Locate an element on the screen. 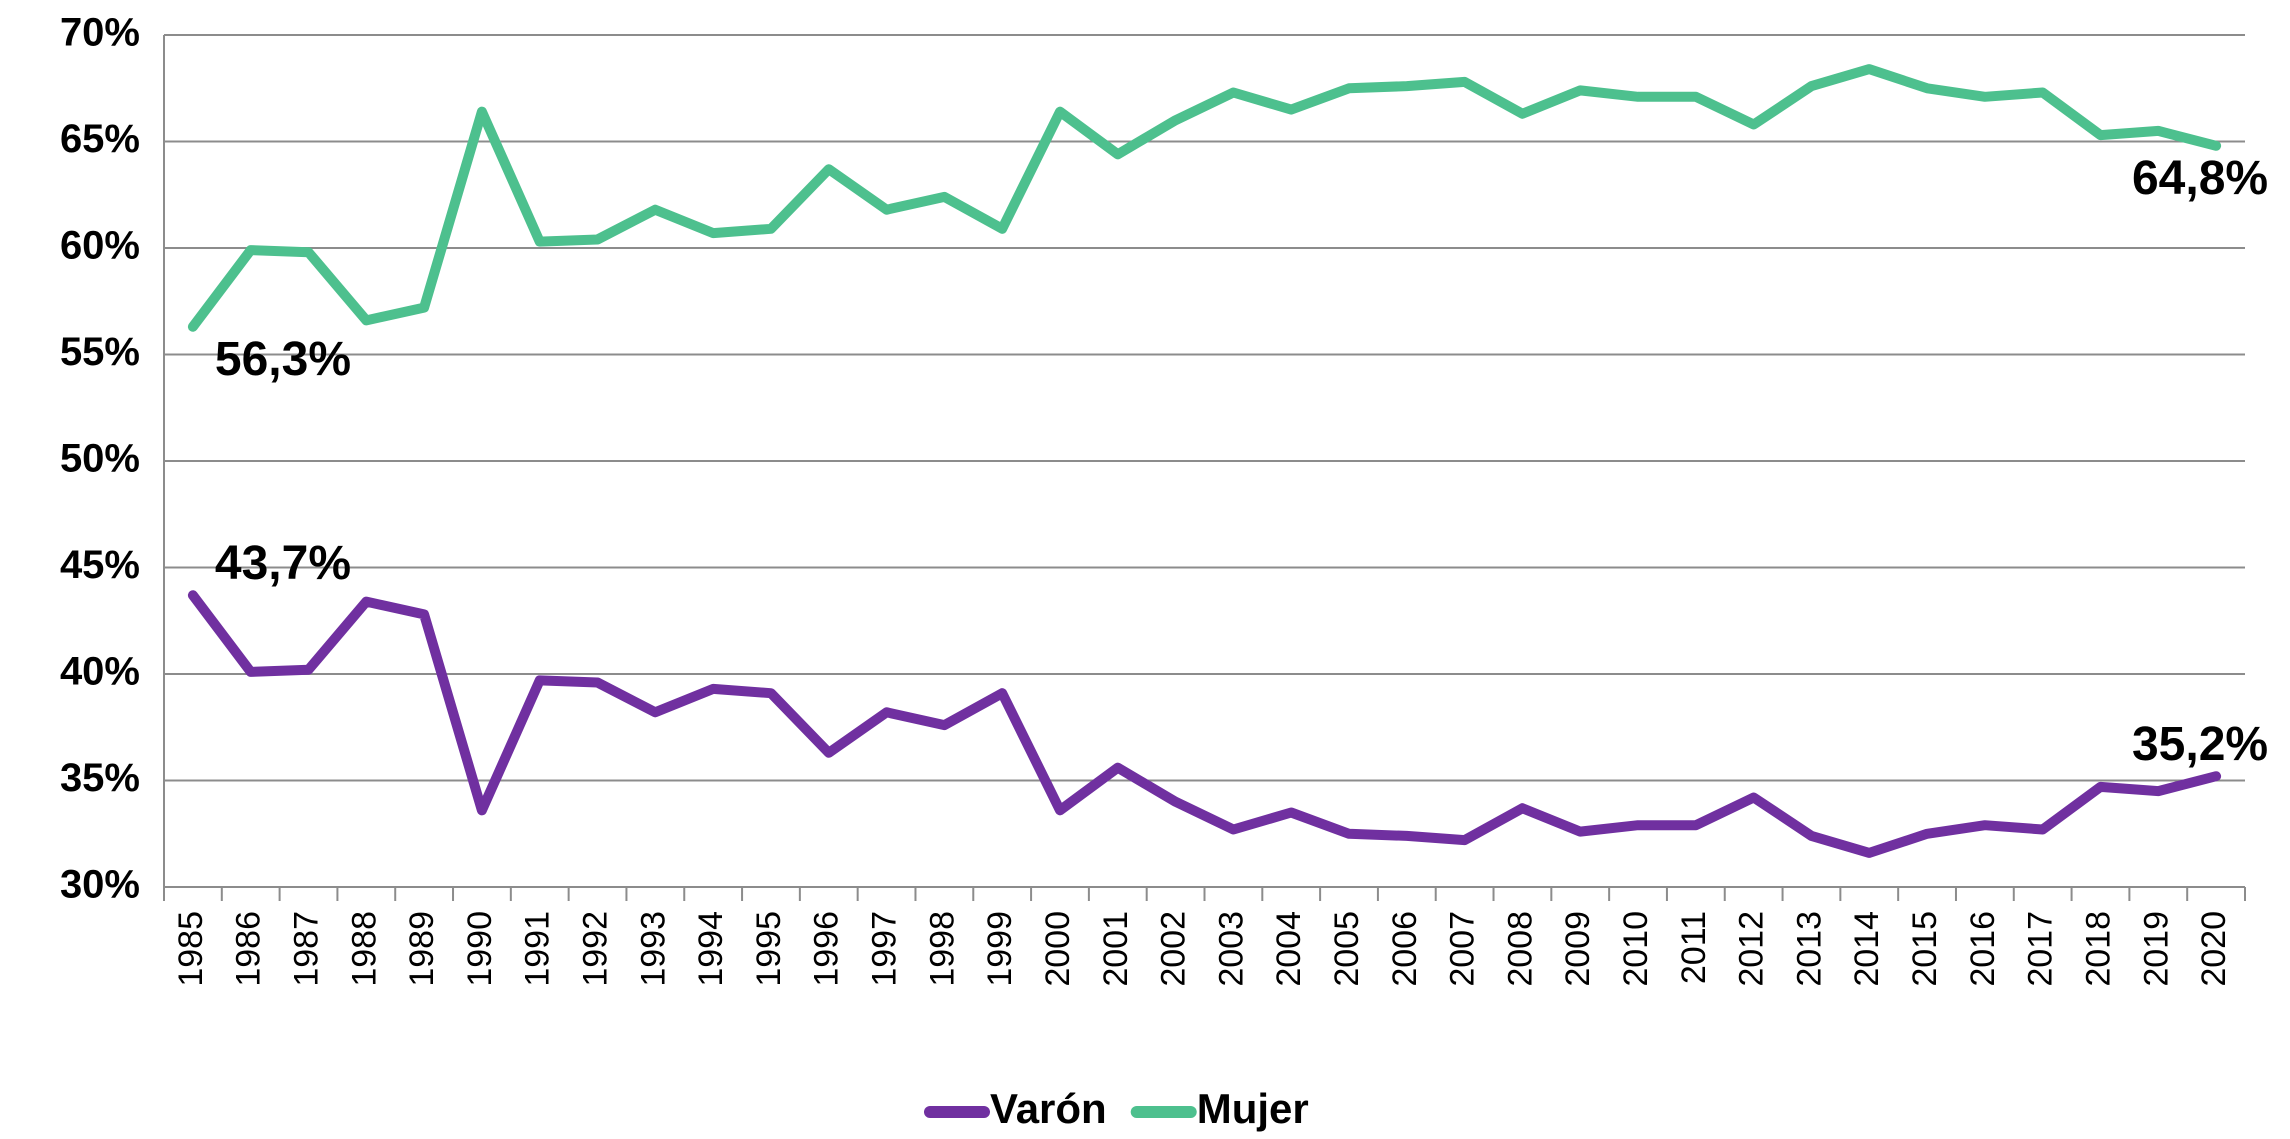 Image resolution: width=2290 pixels, height=1139 pixels. x-tick-label: 2001 is located at coordinates (1116, 949).